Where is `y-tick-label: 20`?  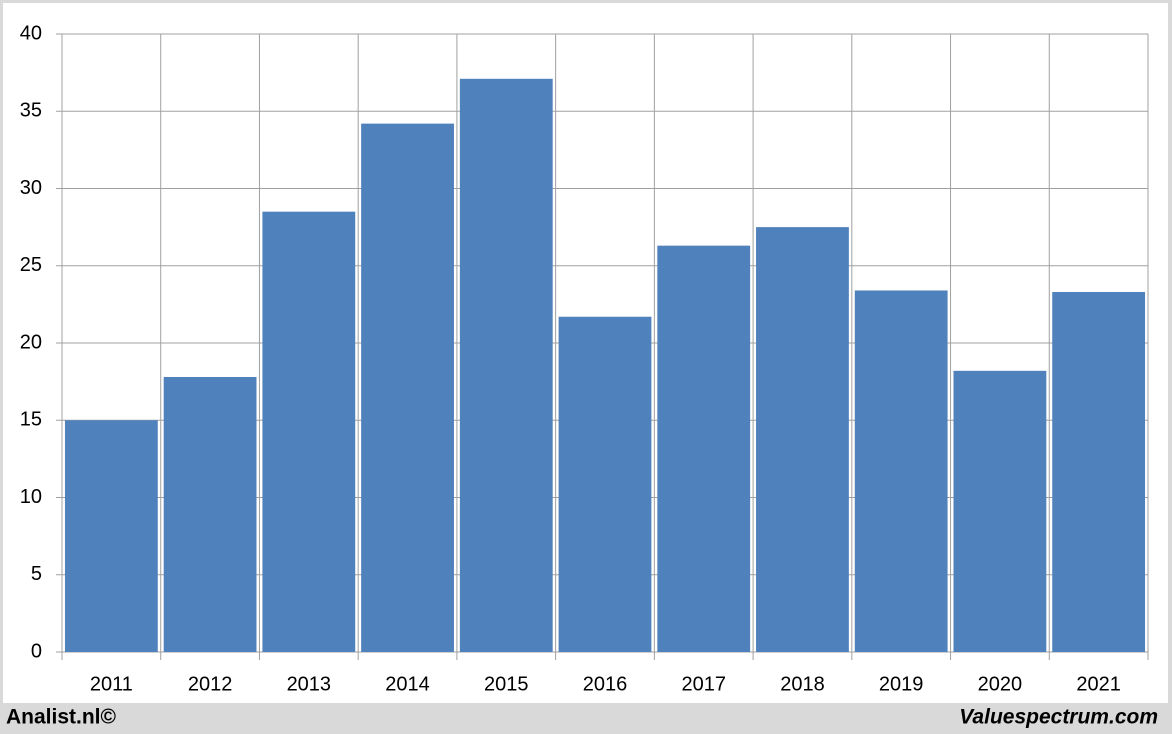
y-tick-label: 20 is located at coordinates (31, 342).